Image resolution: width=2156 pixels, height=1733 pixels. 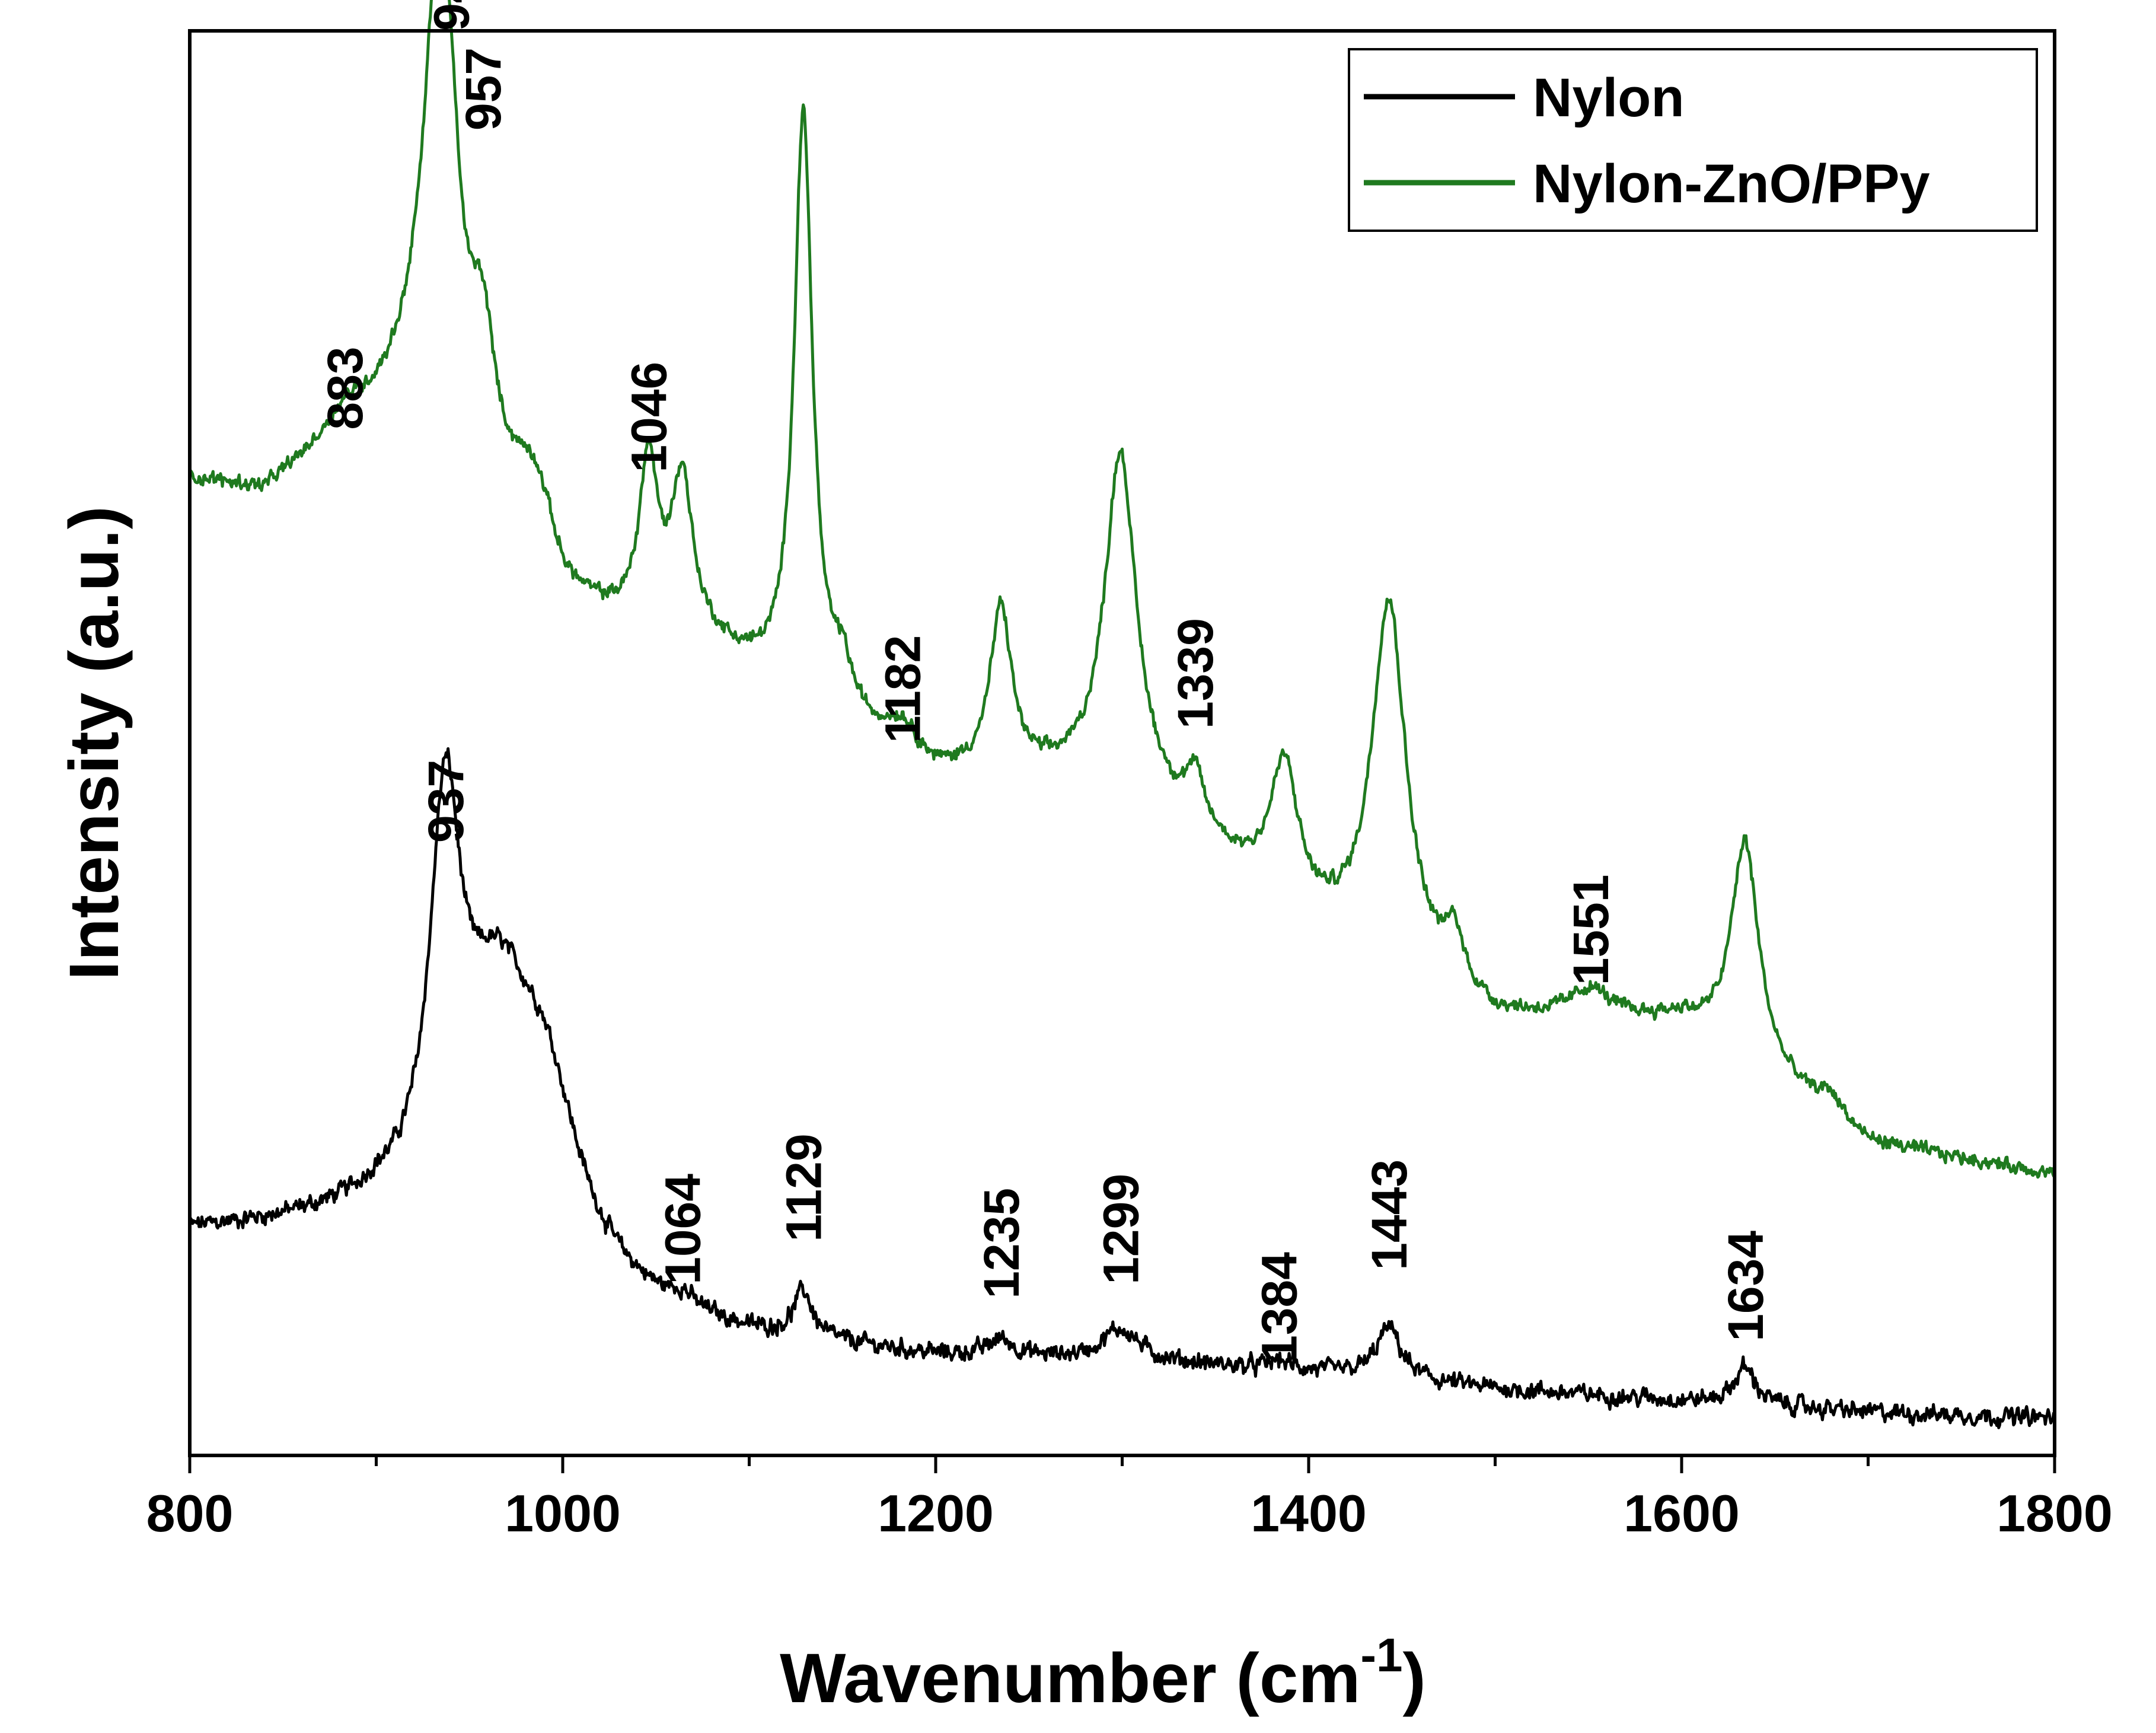 What do you see at coordinates (1195, 673) in the screenshot?
I see `peak-label: 1339` at bounding box center [1195, 673].